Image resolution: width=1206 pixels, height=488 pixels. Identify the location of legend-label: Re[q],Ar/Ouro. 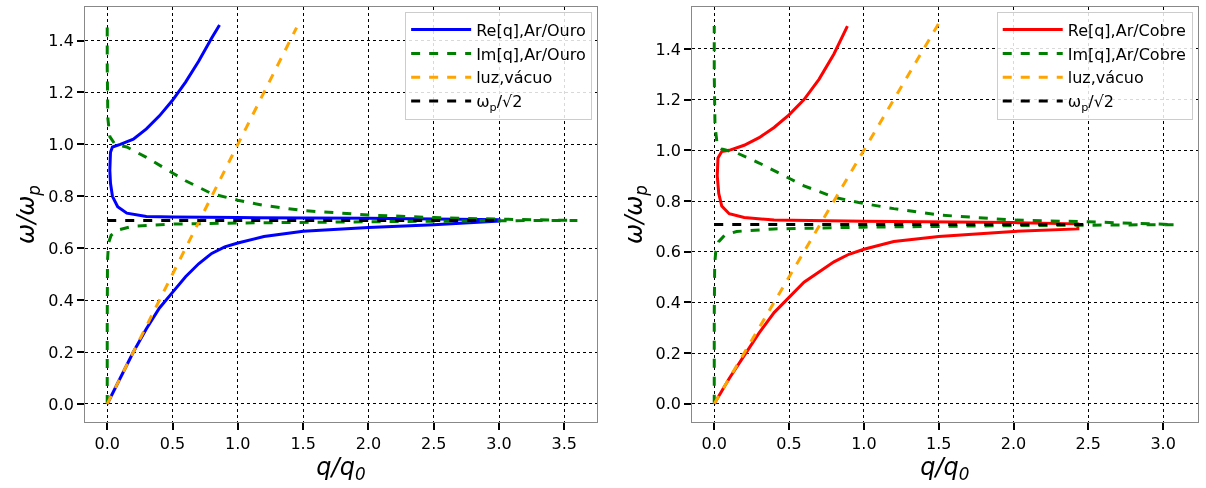
(531, 30).